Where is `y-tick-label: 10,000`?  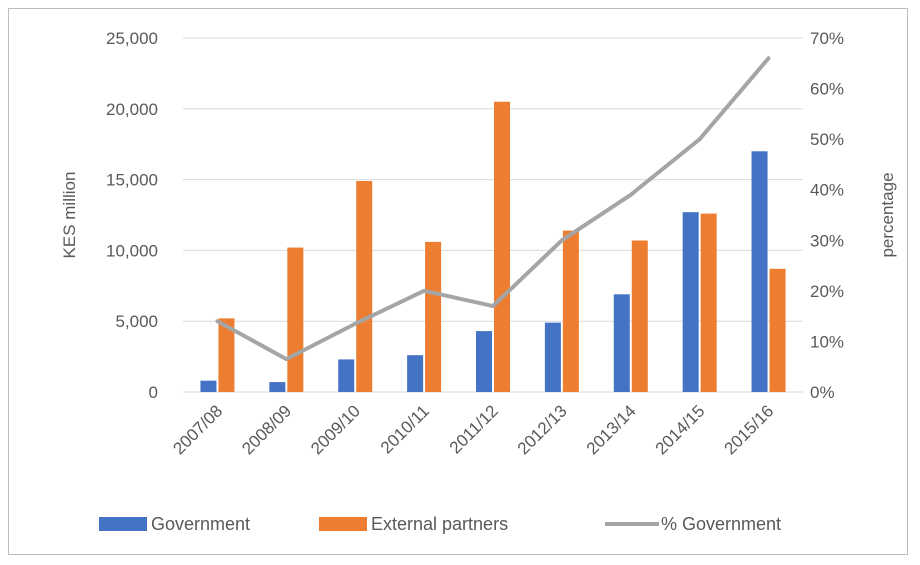 y-tick-label: 10,000 is located at coordinates (132, 250).